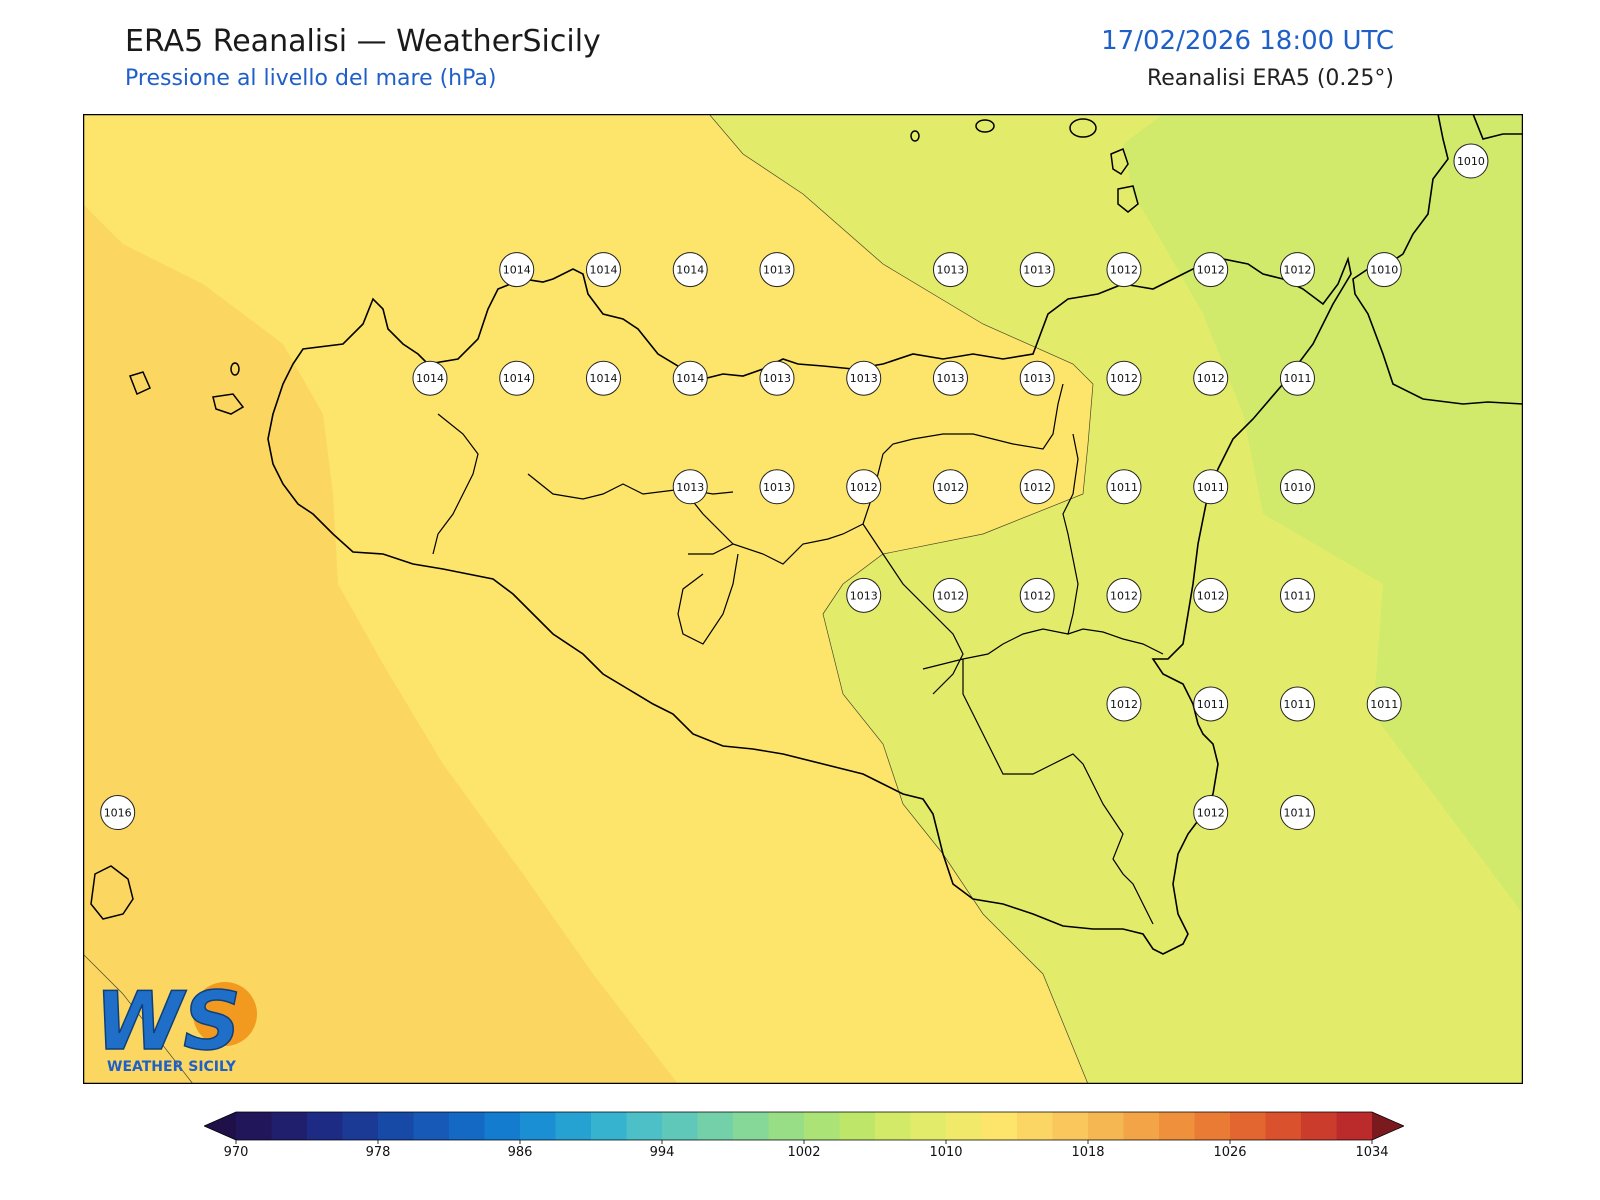 Image resolution: width=1600 pixels, height=1200 pixels. What do you see at coordinates (112, 892) in the screenshot?
I see `pantelleria-island` at bounding box center [112, 892].